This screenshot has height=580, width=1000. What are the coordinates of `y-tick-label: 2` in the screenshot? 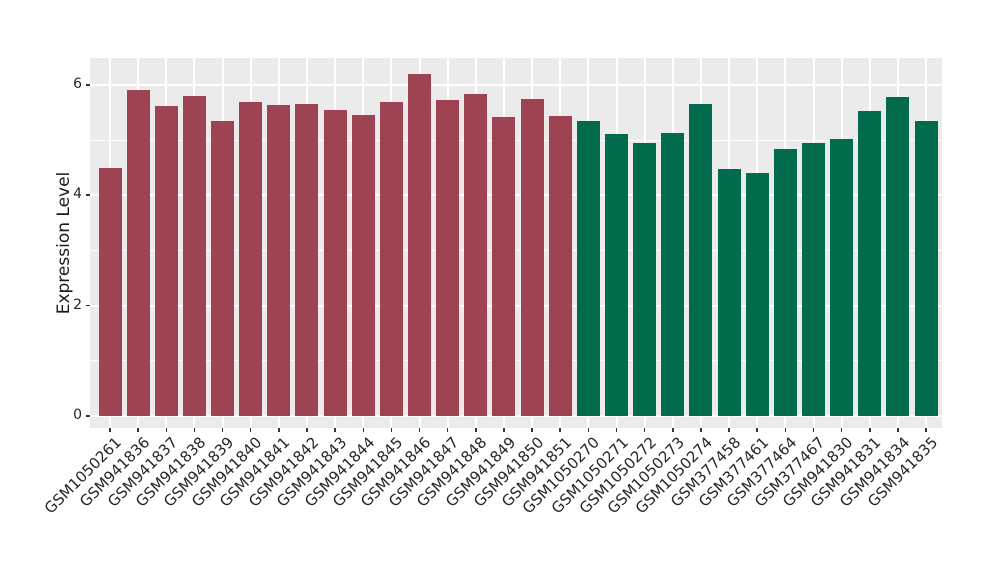 It's located at (77, 304).